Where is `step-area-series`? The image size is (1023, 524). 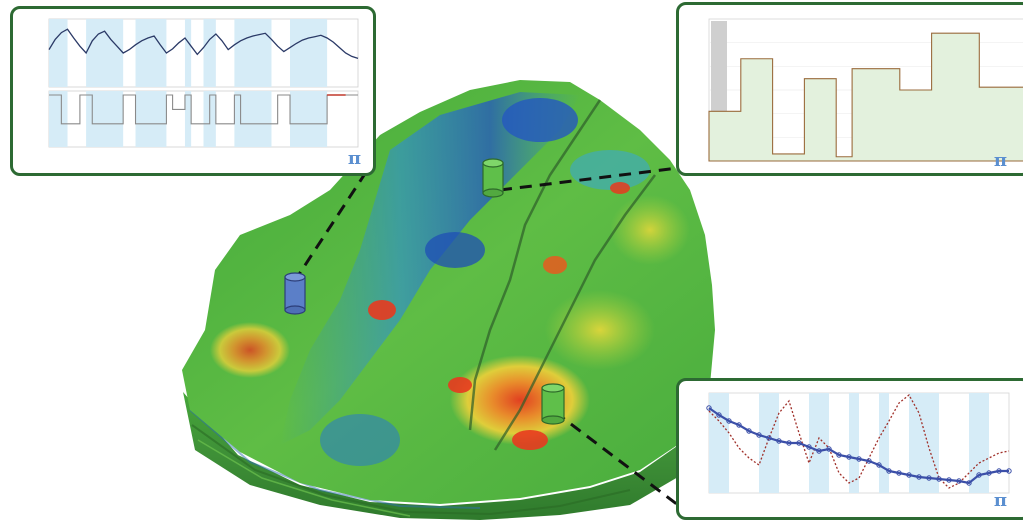 step-area-series is located at coordinates (865, 97).